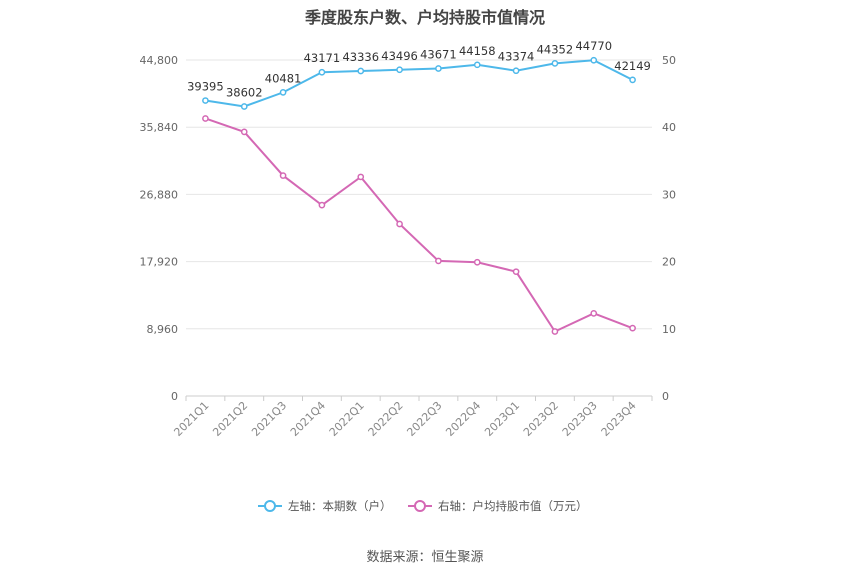 This screenshot has height=575, width=850. What do you see at coordinates (669, 60) in the screenshot?
I see `right-axis-tick-label: 50` at bounding box center [669, 60].